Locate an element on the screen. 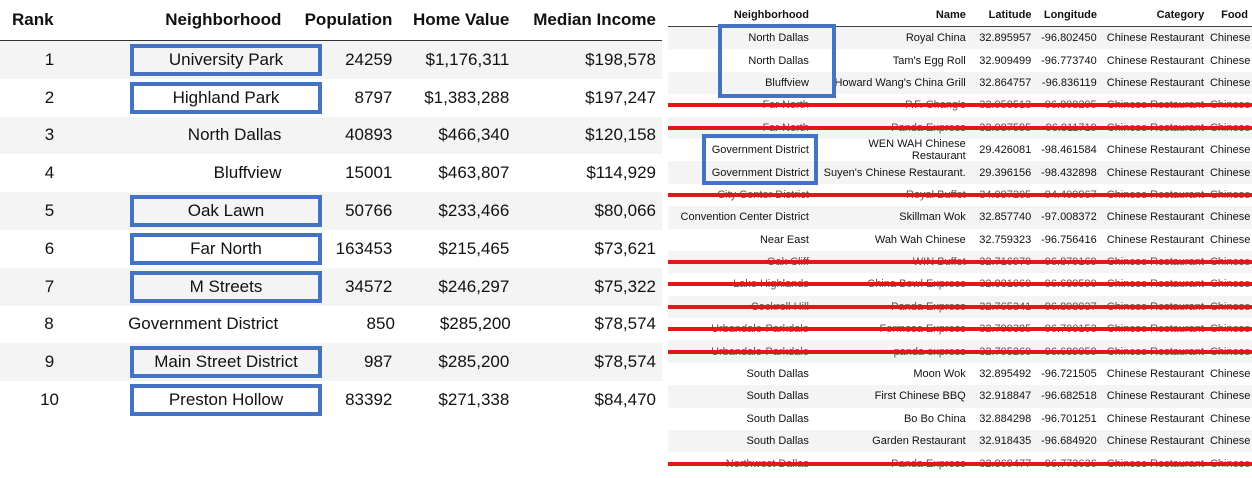 The image size is (1252, 478). header-longitude: Longitude is located at coordinates (1070, 15).